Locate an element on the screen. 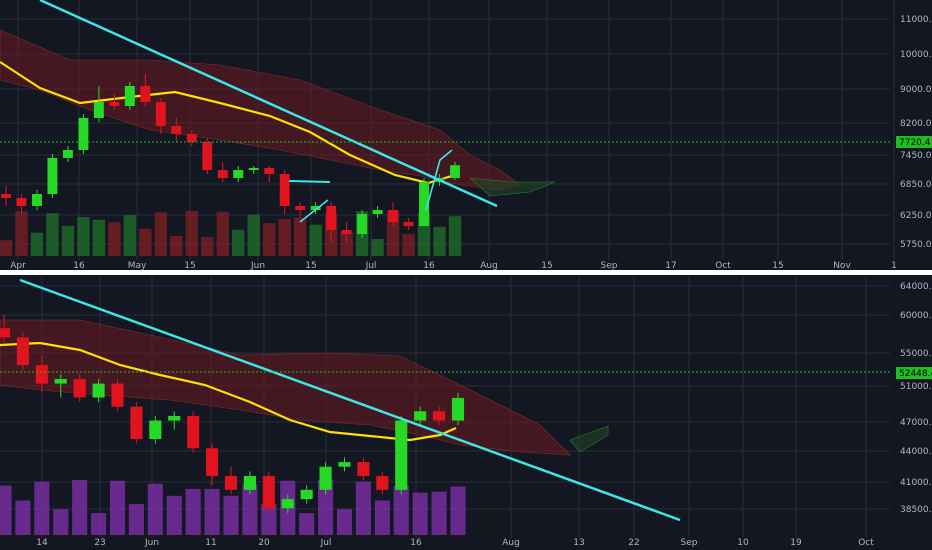 This screenshot has height=550, width=932. support-trendline is located at coordinates (309, 181).